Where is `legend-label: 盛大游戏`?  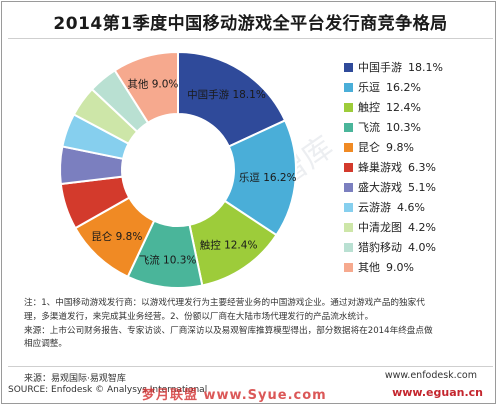
legend-label: 盛大游戏 is located at coordinates (380, 187).